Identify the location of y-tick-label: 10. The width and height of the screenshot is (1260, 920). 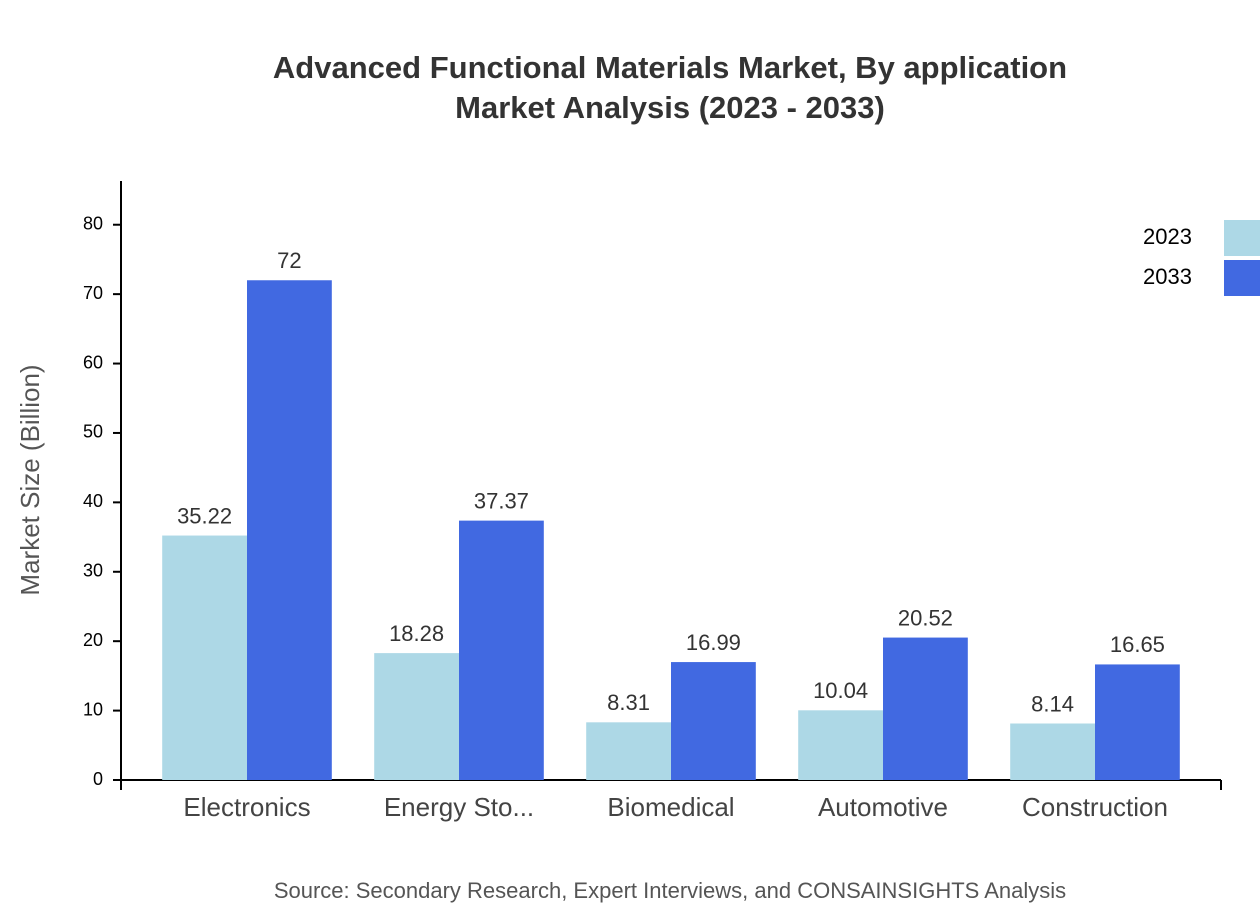
(93, 709).